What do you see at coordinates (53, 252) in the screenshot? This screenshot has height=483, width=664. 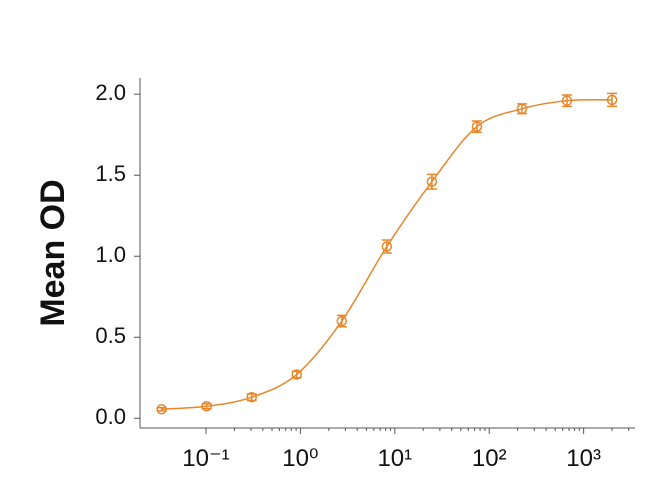 I see `y-axis-label: Mean OD` at bounding box center [53, 252].